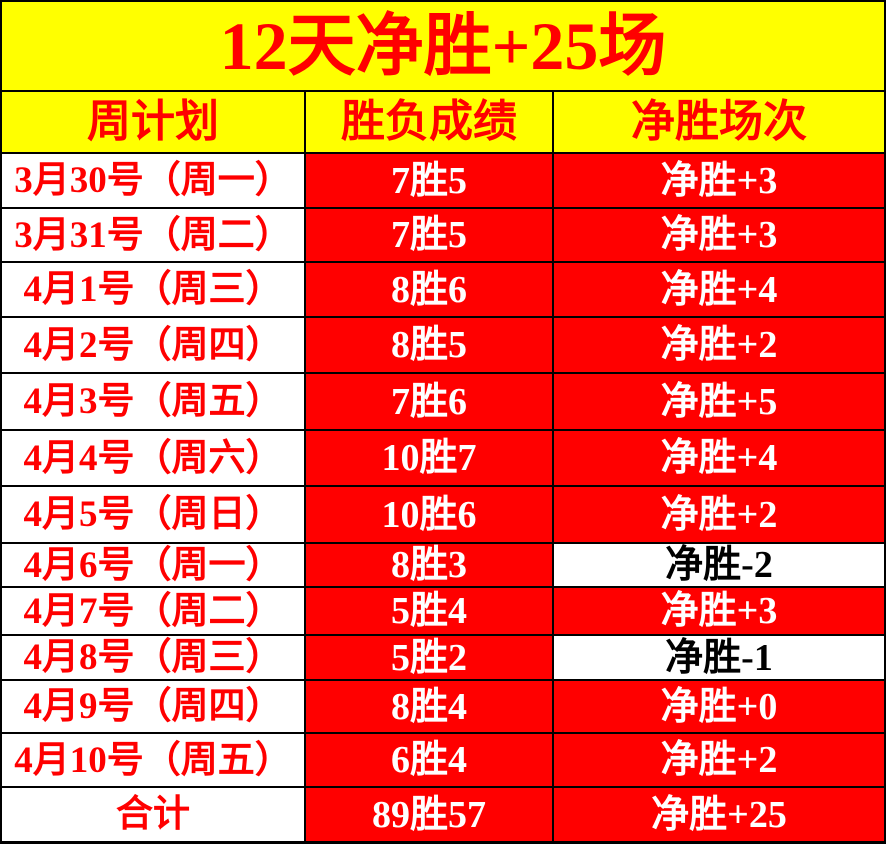 This screenshot has width=886, height=844. What do you see at coordinates (719, 401) in the screenshot?
I see `net-cell: 净胜+5` at bounding box center [719, 401].